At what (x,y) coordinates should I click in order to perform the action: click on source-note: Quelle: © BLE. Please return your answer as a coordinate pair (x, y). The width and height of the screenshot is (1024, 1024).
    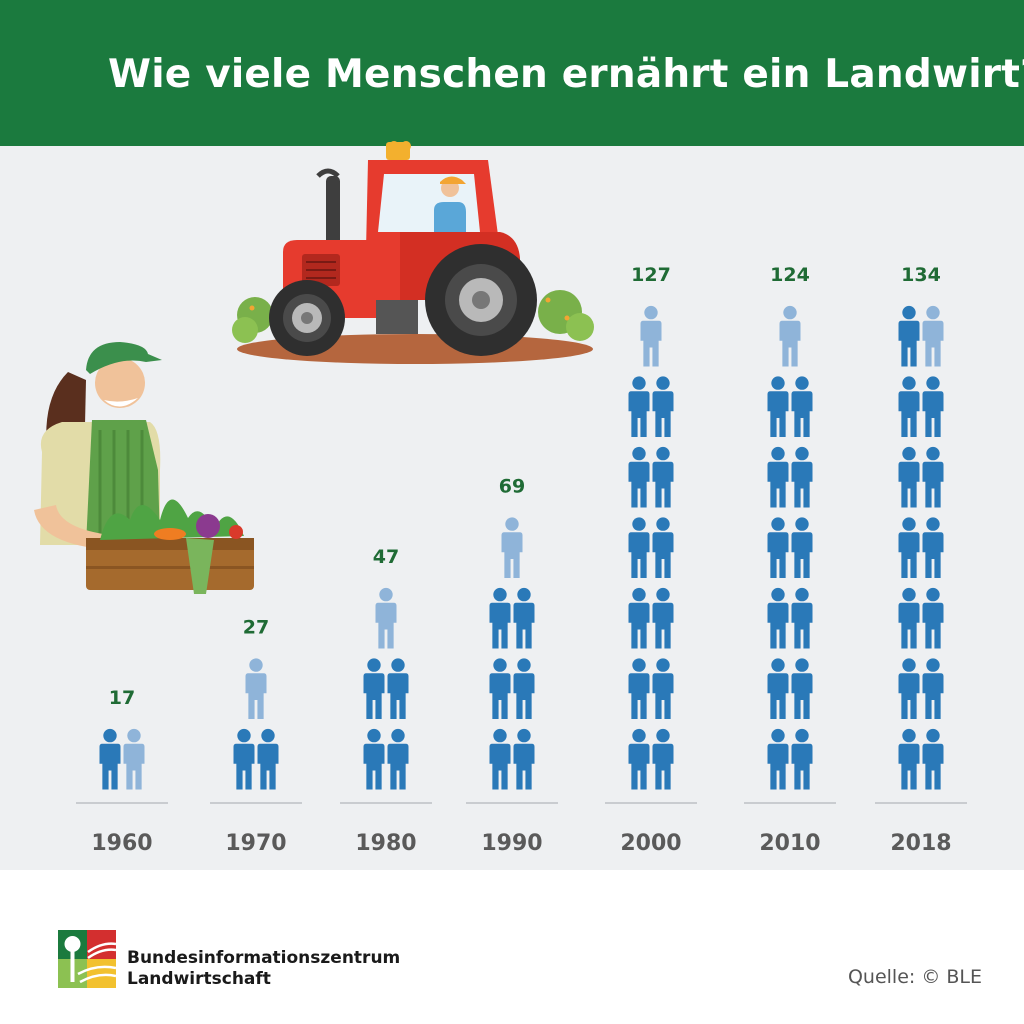
    Looking at the image, I should click on (914, 977).